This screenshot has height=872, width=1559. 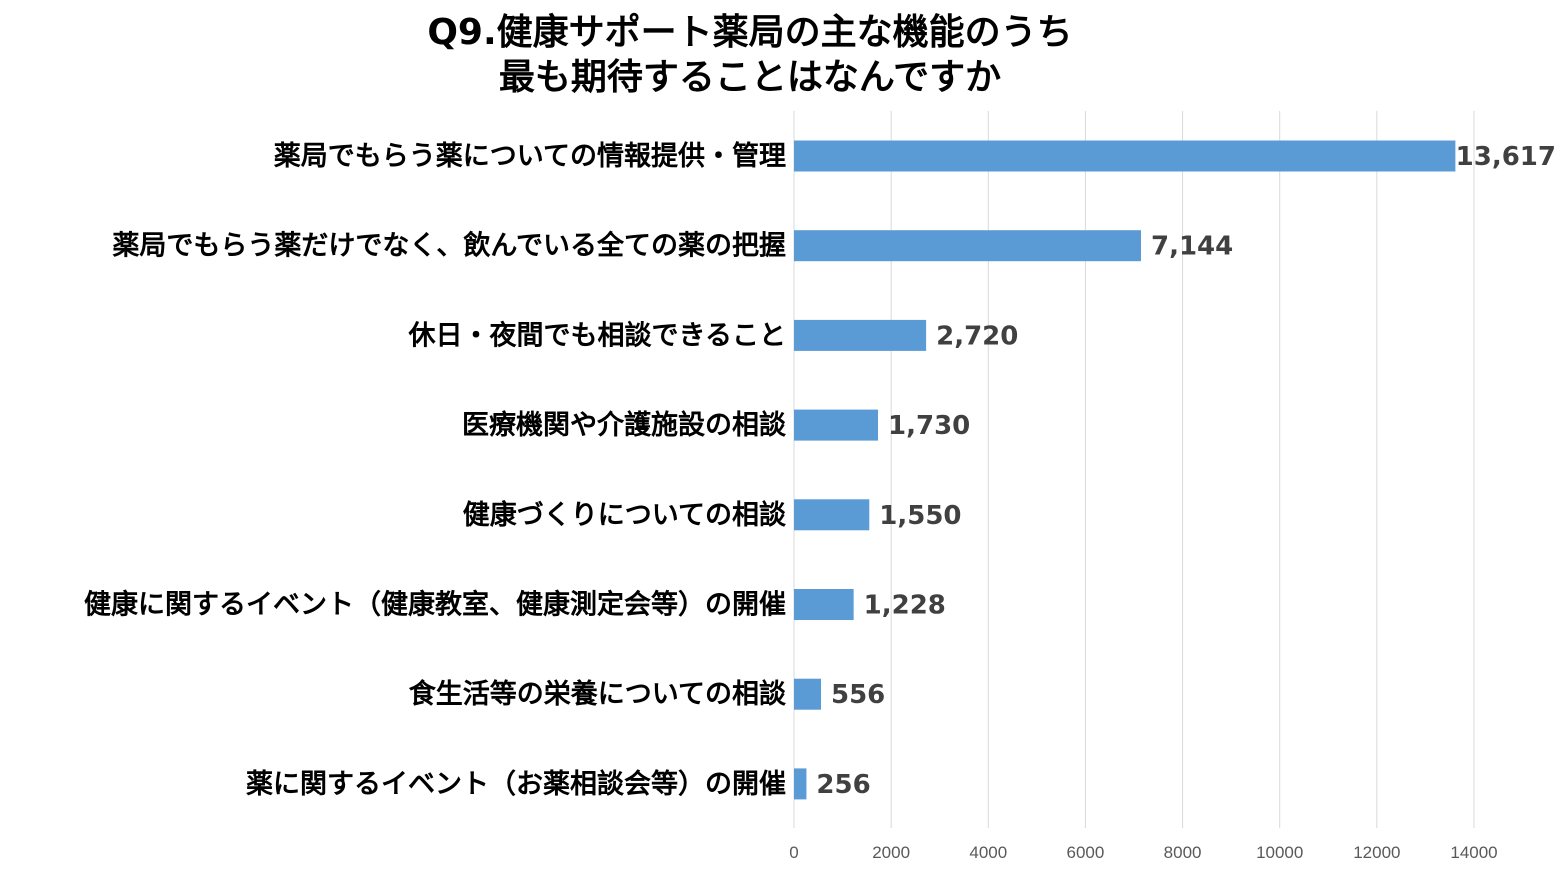 I want to click on category-label-3: 医療機関や介護施設の相談, so click(x=624, y=425).